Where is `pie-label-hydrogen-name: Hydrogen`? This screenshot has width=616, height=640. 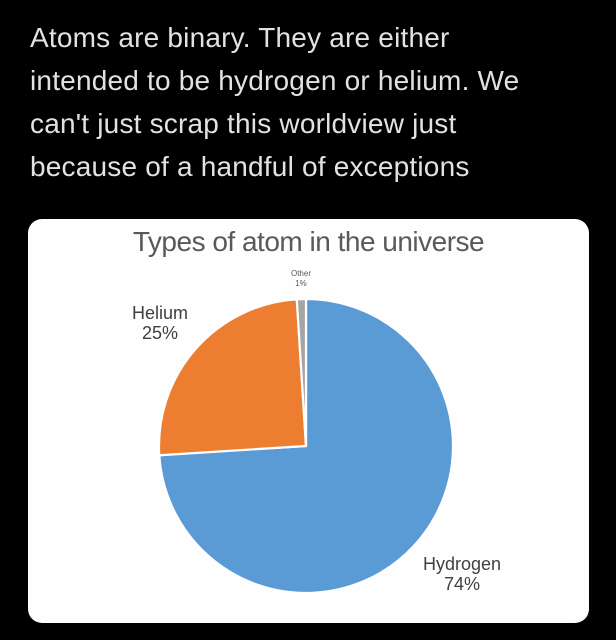 pie-label-hydrogen-name: Hydrogen is located at coordinates (462, 564).